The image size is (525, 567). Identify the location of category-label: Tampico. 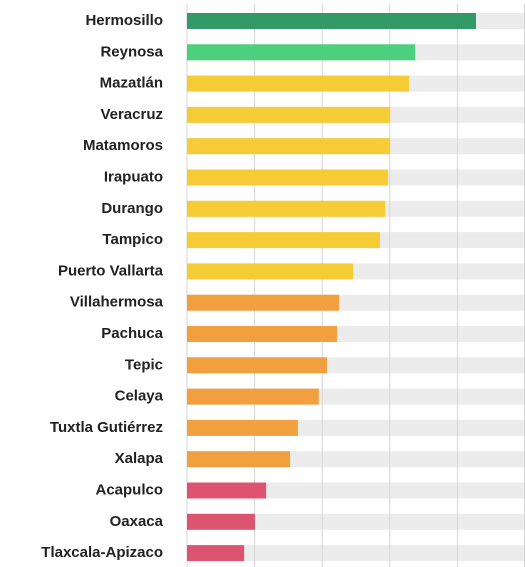
(132, 239).